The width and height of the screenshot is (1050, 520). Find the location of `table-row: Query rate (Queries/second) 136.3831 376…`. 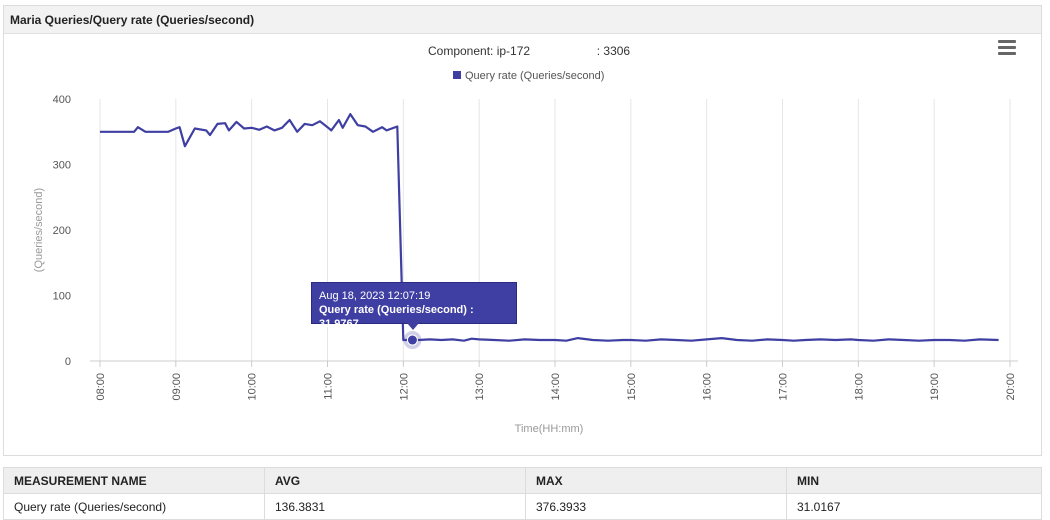

table-row: Query rate (Queries/second) 136.3831 376… is located at coordinates (522, 506).